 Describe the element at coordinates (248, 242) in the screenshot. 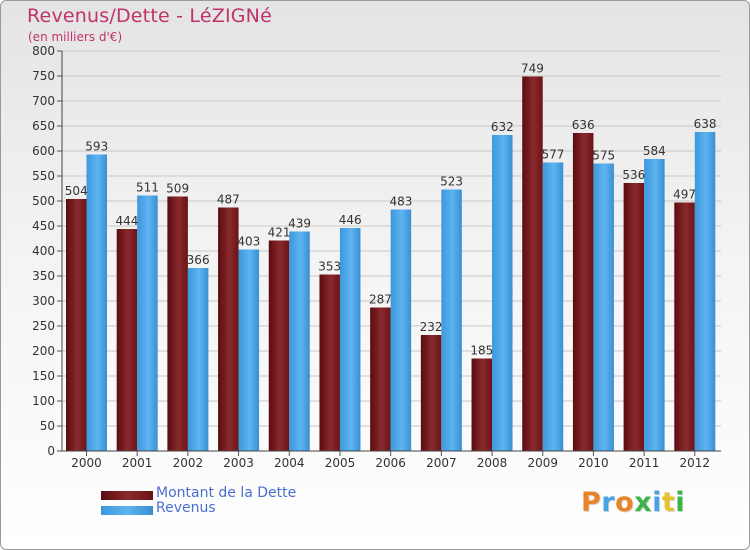

I see `data-label-revenus: 403` at that location.